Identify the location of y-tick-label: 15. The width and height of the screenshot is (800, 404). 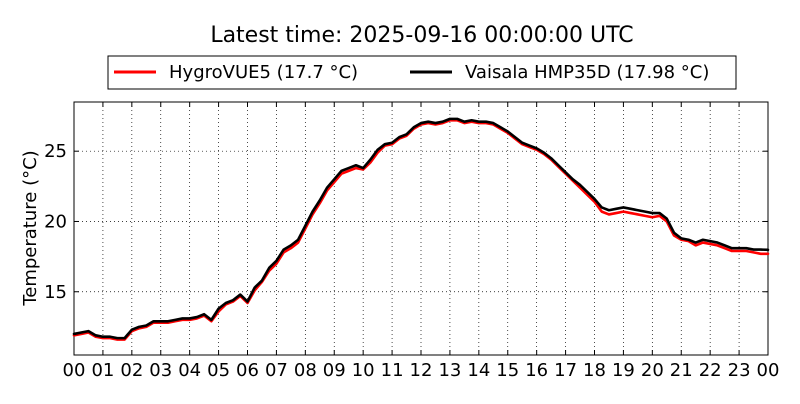
(55, 292).